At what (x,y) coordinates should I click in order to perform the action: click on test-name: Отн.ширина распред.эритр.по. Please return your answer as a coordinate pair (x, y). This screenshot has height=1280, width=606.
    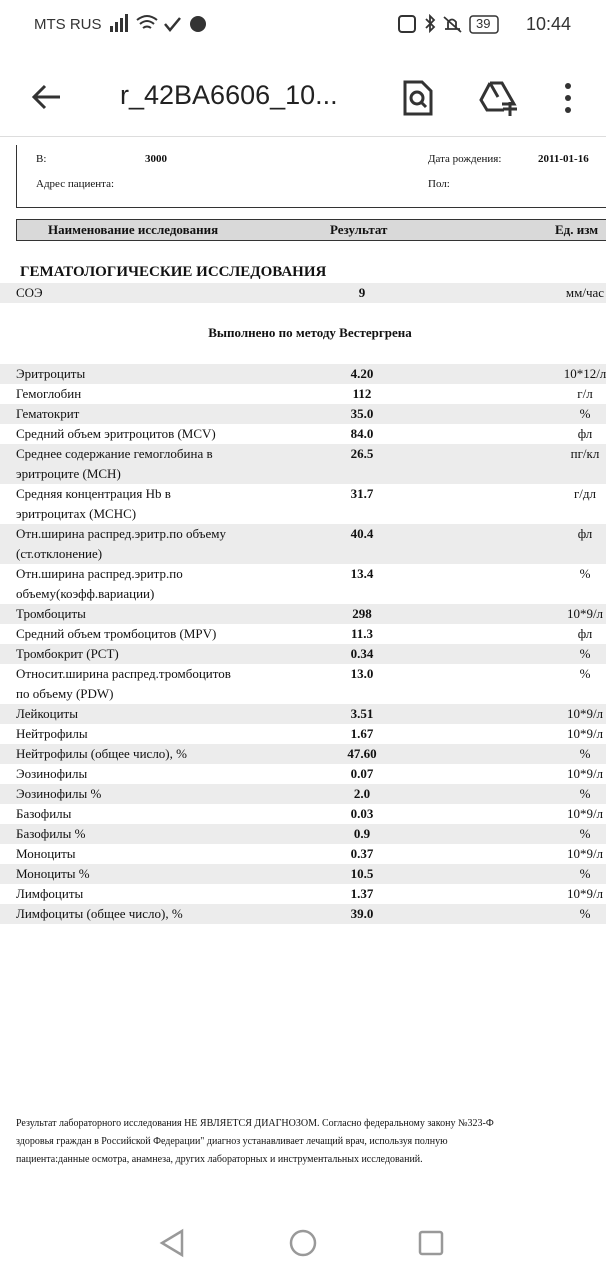
    Looking at the image, I should click on (99, 573).